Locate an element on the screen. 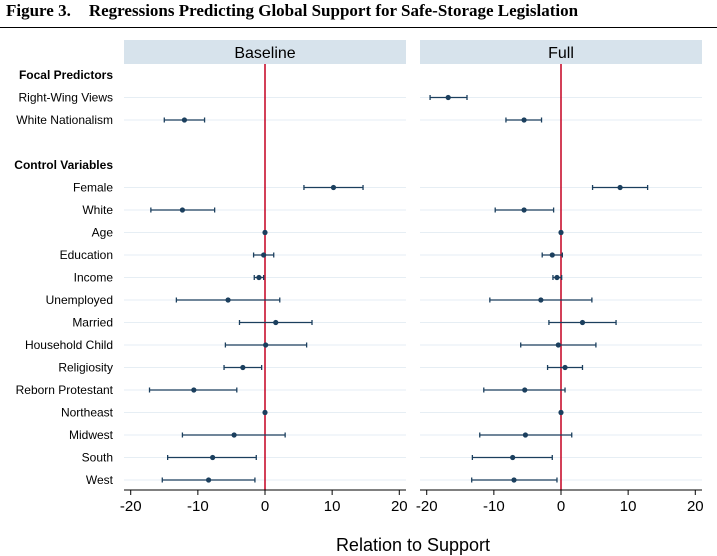  row-label-midwest: Midwest is located at coordinates (91, 435).